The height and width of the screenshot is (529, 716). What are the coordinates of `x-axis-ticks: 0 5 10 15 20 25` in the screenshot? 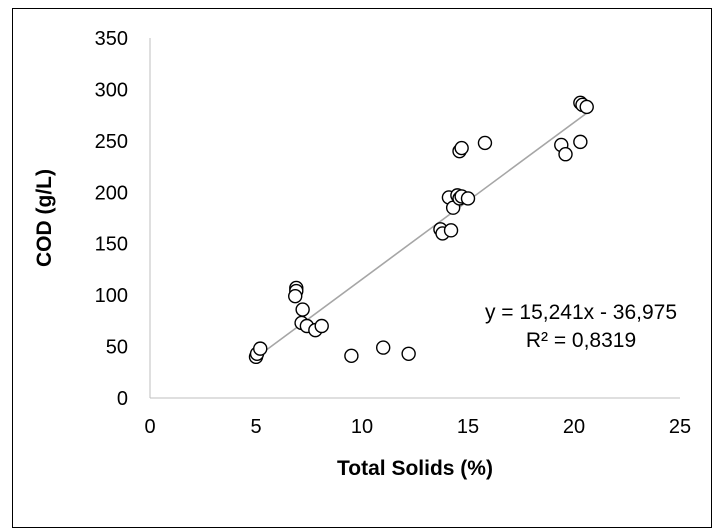 It's located at (417, 427).